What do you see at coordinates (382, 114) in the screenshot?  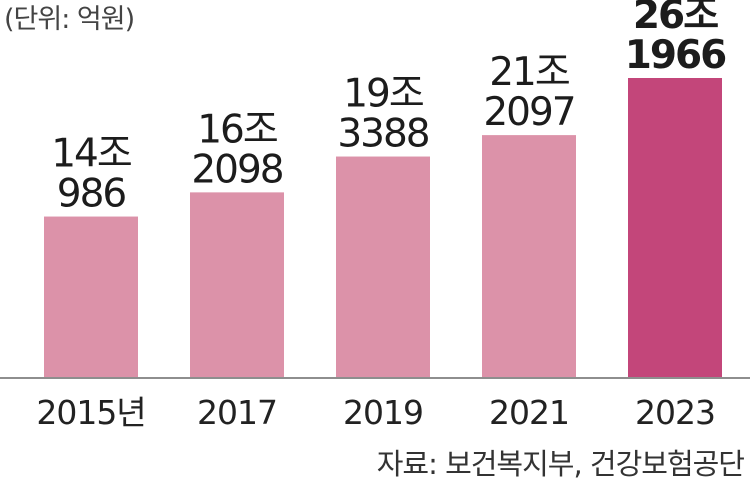 I see `value-label-2019: 19조 3388` at bounding box center [382, 114].